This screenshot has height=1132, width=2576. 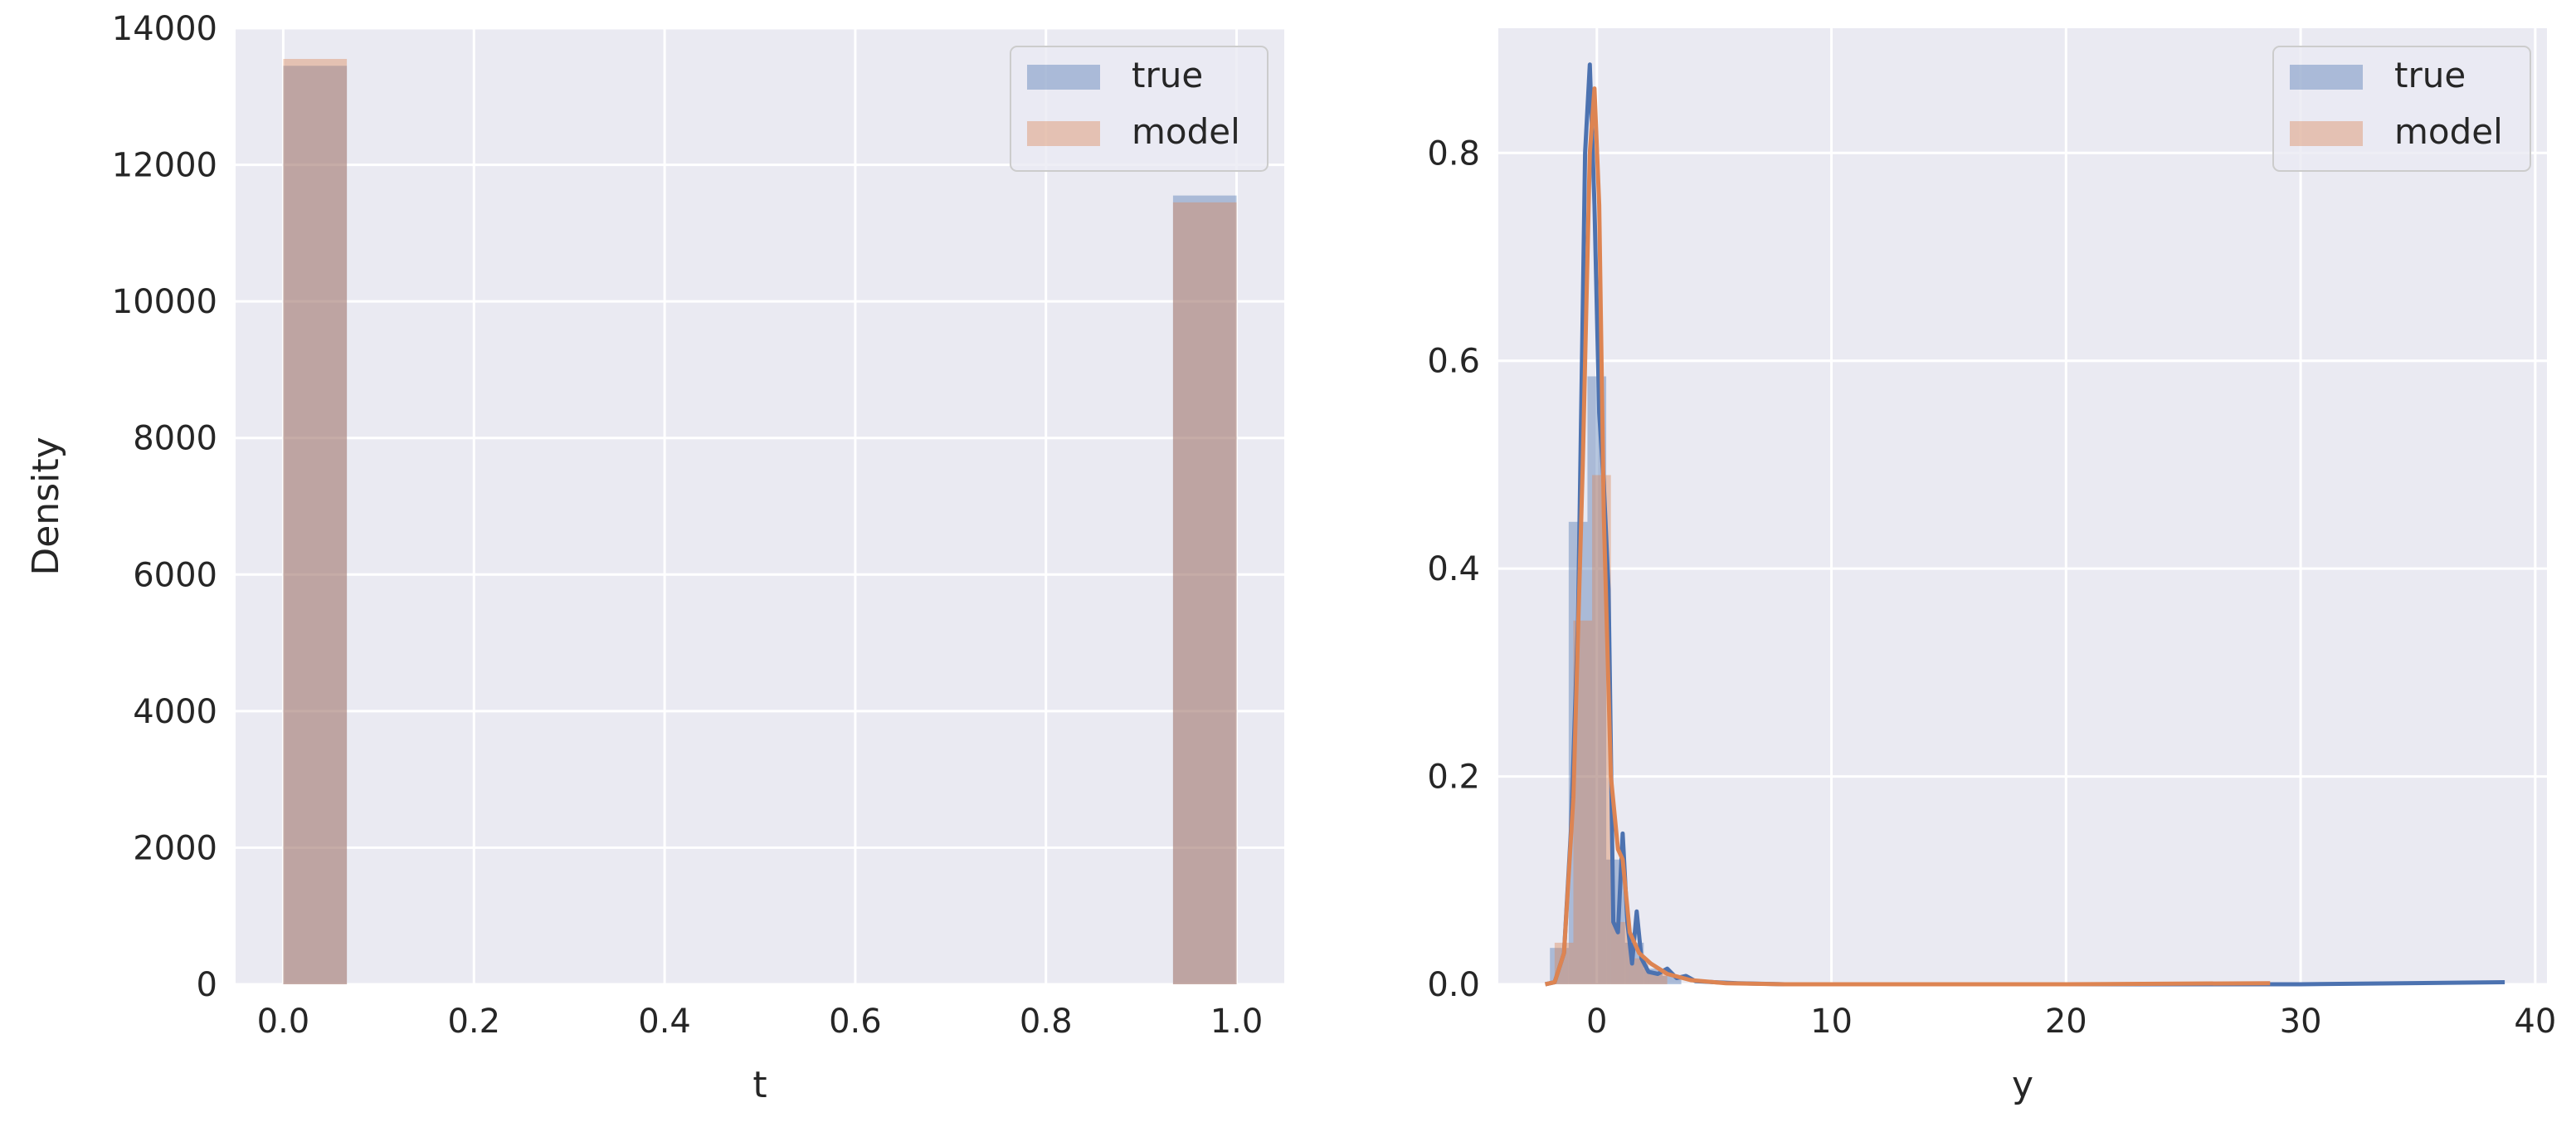 What do you see at coordinates (164, 302) in the screenshot?
I see `y-tick-label: 10000` at bounding box center [164, 302].